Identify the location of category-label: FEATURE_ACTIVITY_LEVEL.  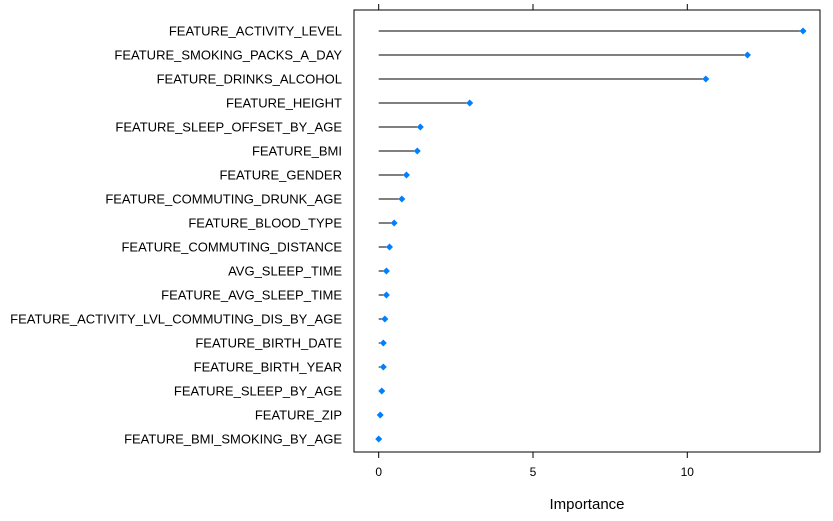
(255, 31).